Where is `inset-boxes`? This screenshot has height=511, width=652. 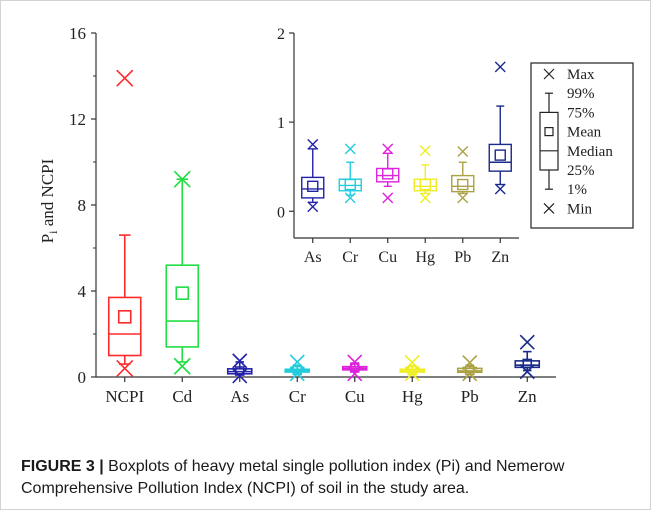 inset-boxes is located at coordinates (406, 137).